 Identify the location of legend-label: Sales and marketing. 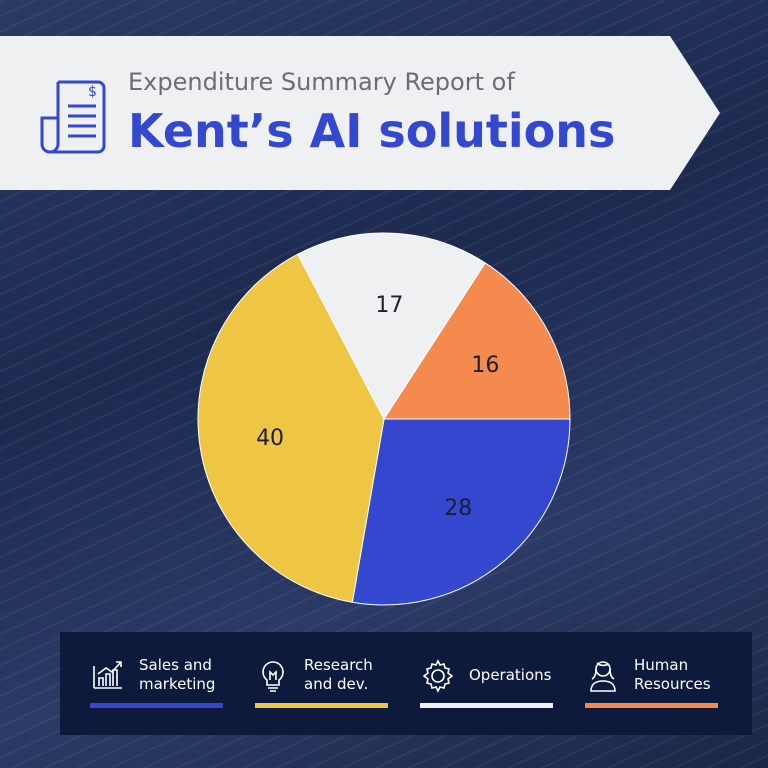
(177, 674).